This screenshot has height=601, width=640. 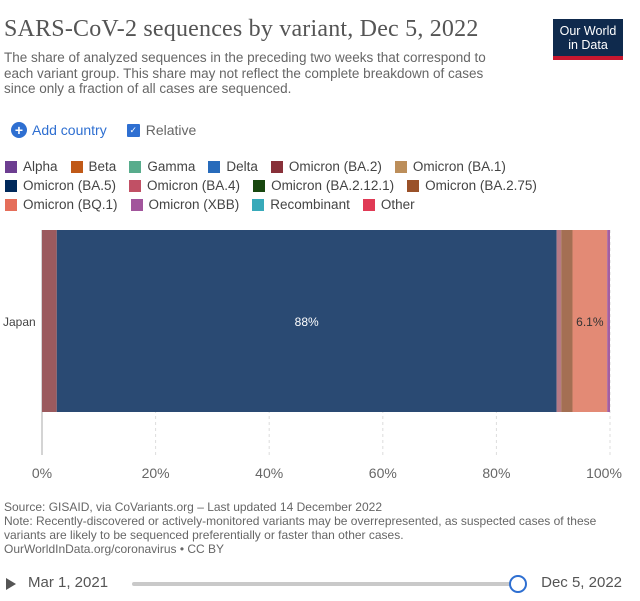 What do you see at coordinates (604, 473) in the screenshot?
I see `x-tick-label: 100%` at bounding box center [604, 473].